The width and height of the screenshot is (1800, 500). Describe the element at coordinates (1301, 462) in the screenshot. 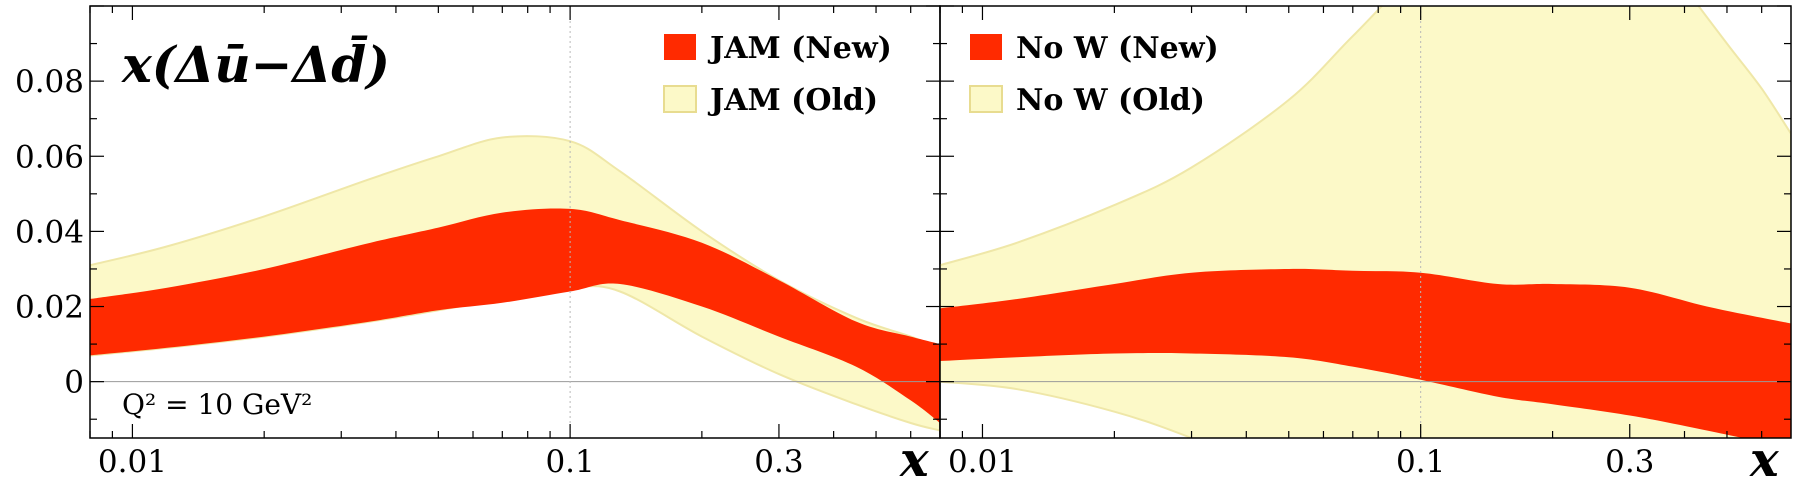

I see `right-panel-tick-labels: 0.01 0.1 0.3` at that location.